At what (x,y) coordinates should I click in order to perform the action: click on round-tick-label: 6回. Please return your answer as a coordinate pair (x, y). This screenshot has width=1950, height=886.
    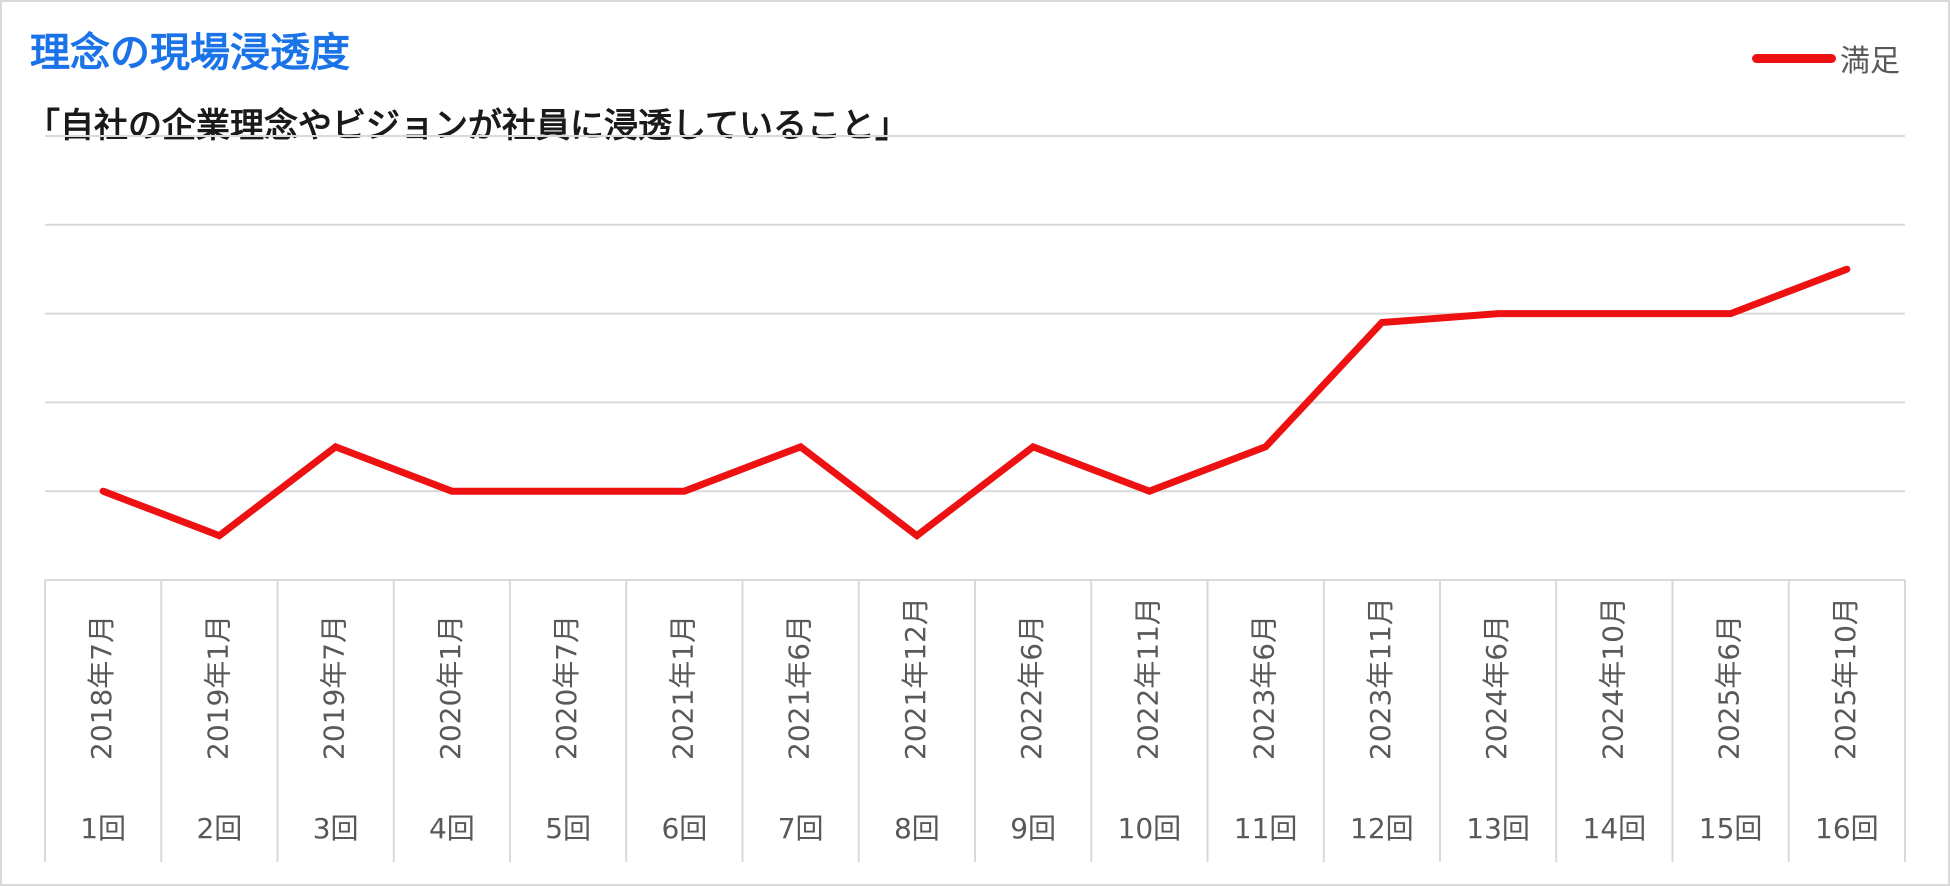
    Looking at the image, I should click on (684, 828).